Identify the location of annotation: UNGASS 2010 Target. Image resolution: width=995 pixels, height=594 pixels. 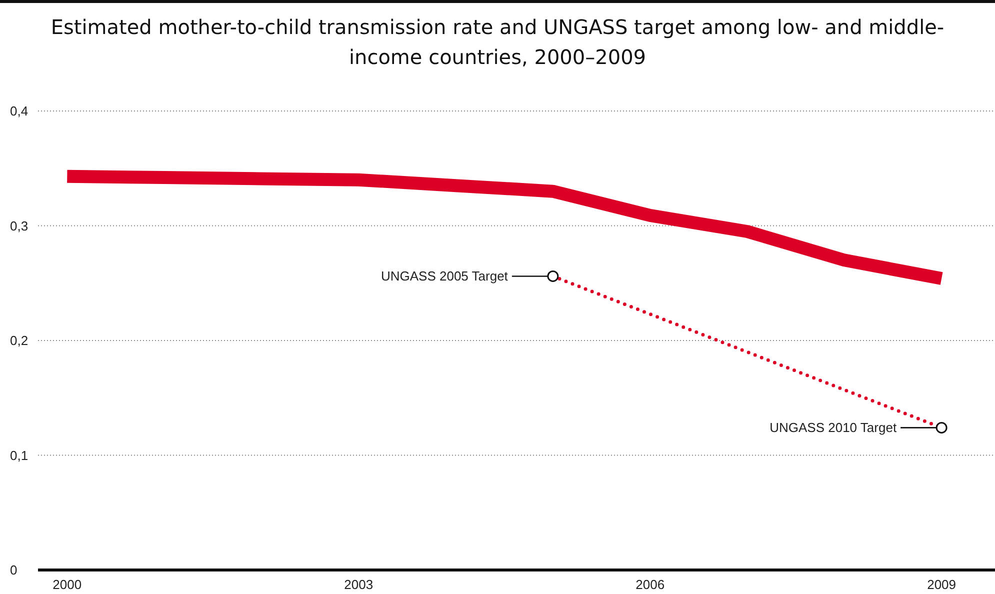
(833, 428).